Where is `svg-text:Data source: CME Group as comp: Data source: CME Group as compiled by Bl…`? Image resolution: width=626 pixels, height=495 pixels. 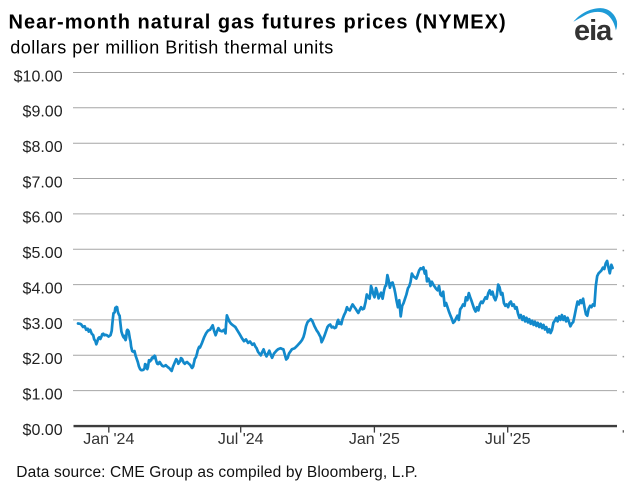
svg-text:Data source: CME Group as comp: Data source: CME Group as compiled by Bl… is located at coordinates (217, 472).